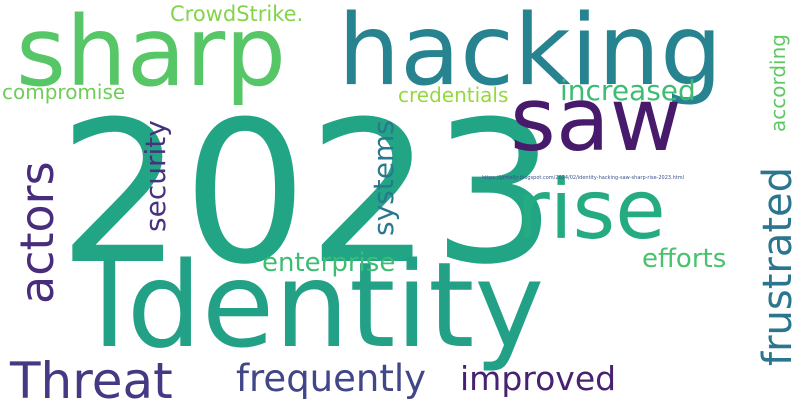 The width and height of the screenshot is (800, 400). What do you see at coordinates (91, 376) in the screenshot?
I see `word-threat: Threat` at bounding box center [91, 376].